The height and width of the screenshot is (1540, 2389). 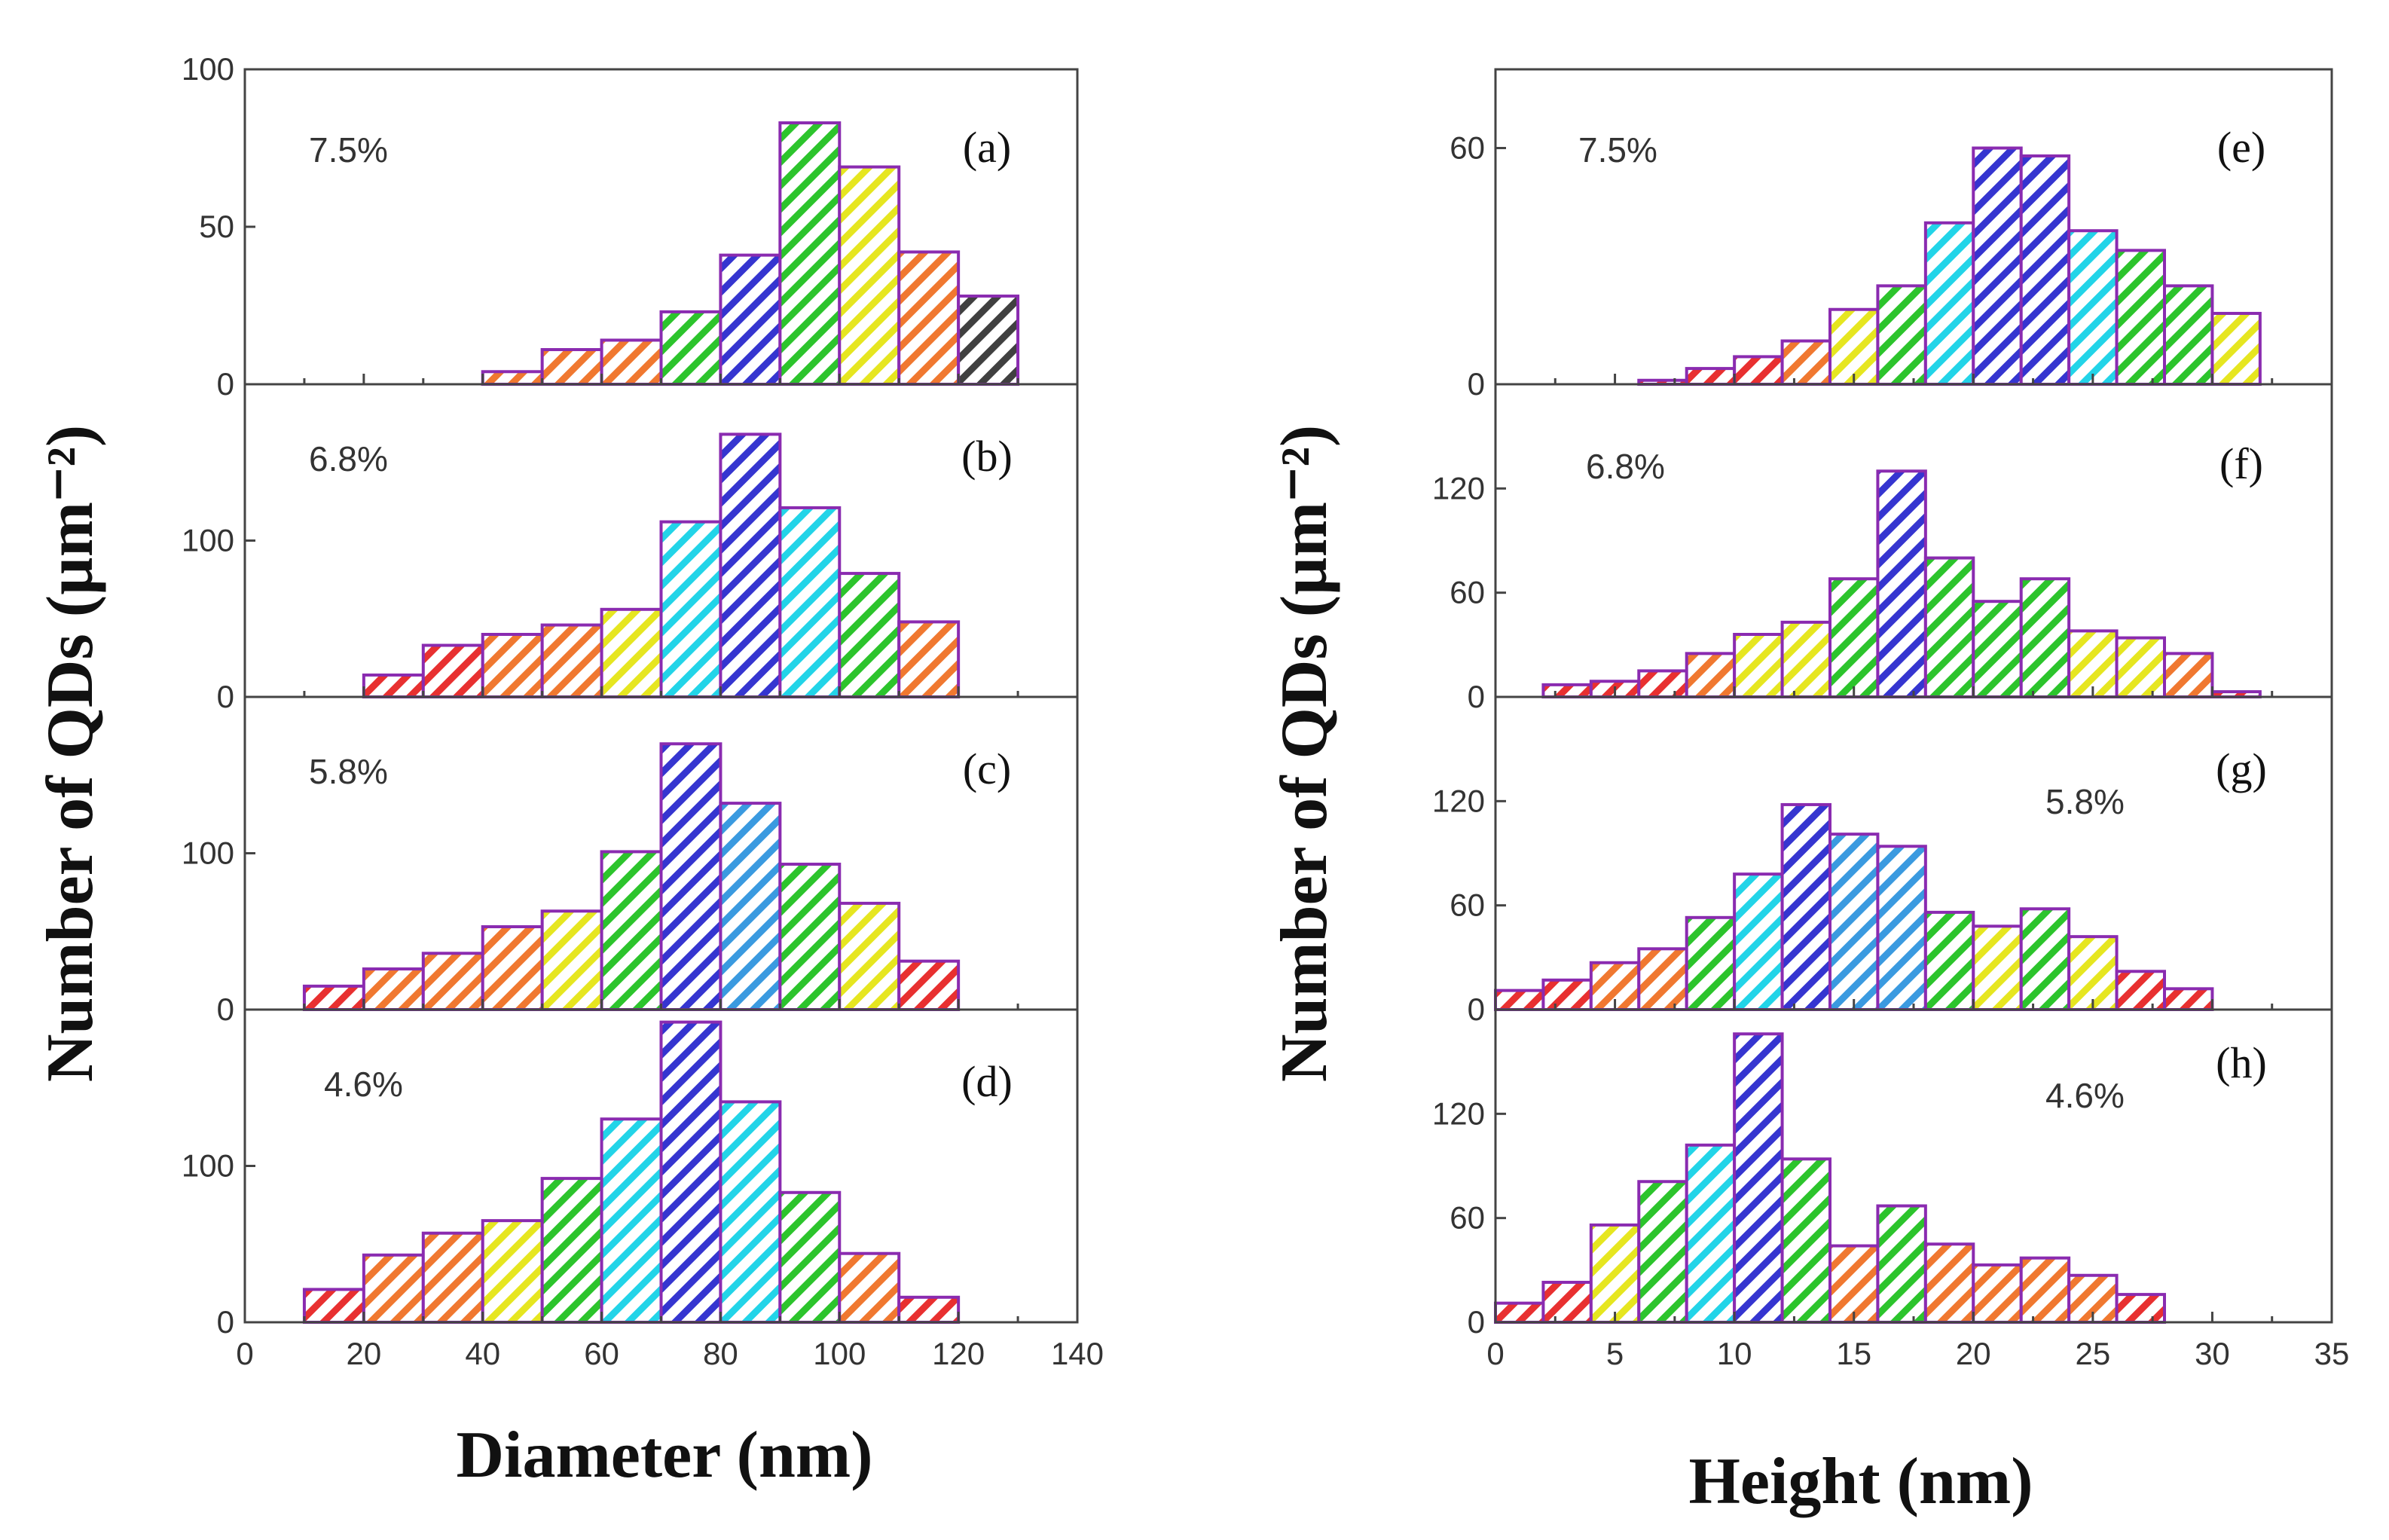 I want to click on right-y-axis-title: Number of QDs (µm⁻²), so click(x=1304, y=754).